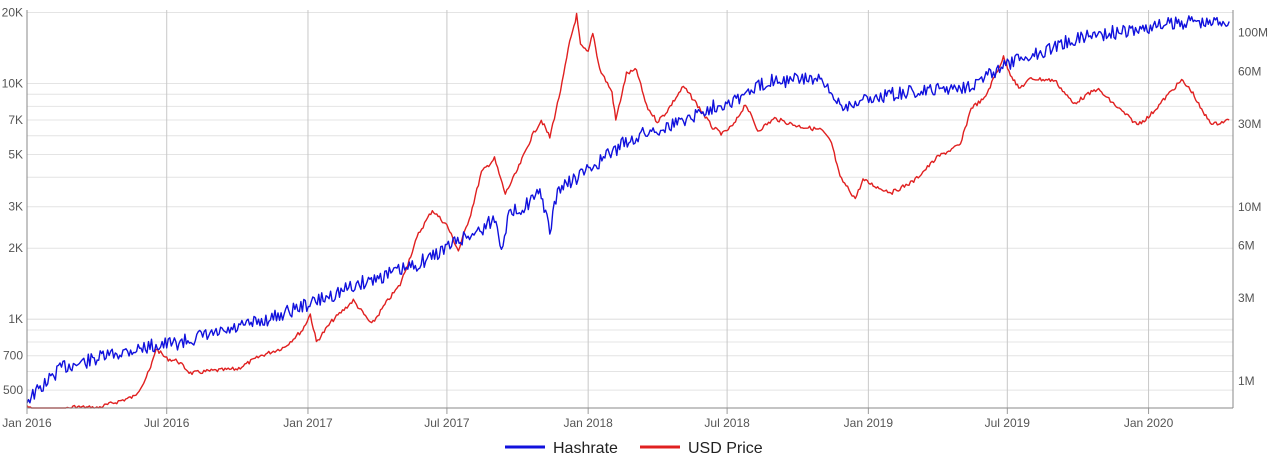 The image size is (1280, 470). I want to click on right-tick-label: 100M, so click(1253, 33).